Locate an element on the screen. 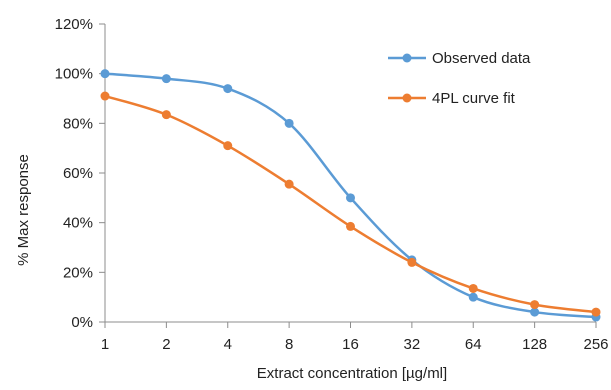  legend-item: Observed data is located at coordinates (459, 58).